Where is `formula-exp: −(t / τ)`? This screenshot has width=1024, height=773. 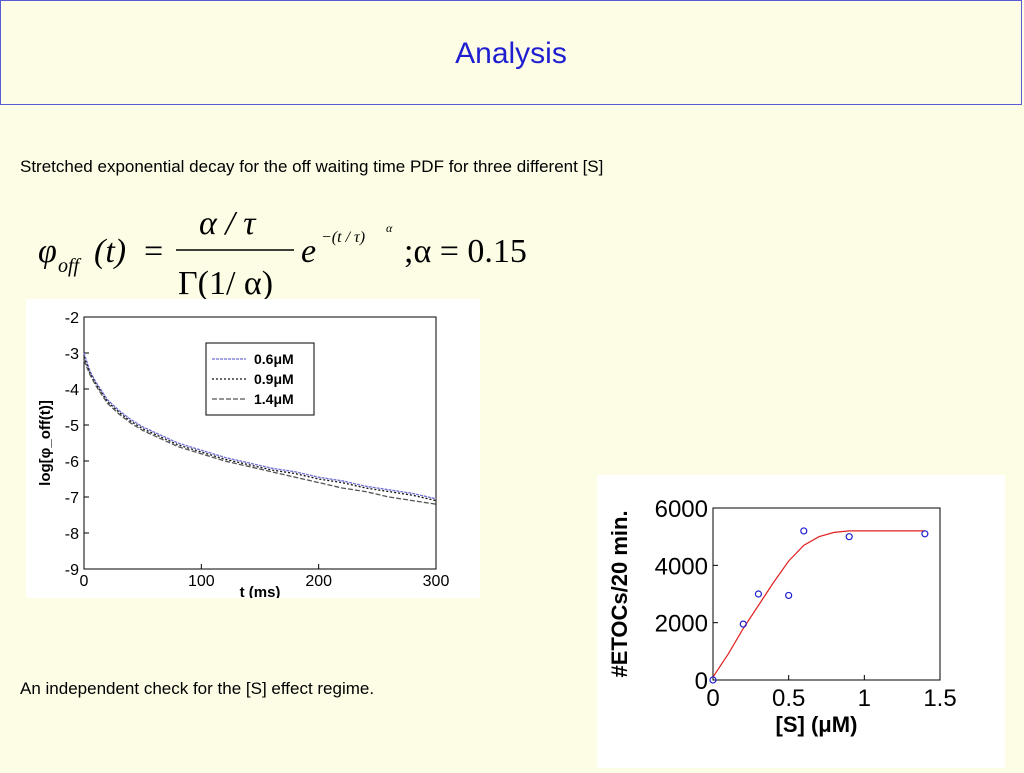
formula-exp: −(t / τ) is located at coordinates (343, 237).